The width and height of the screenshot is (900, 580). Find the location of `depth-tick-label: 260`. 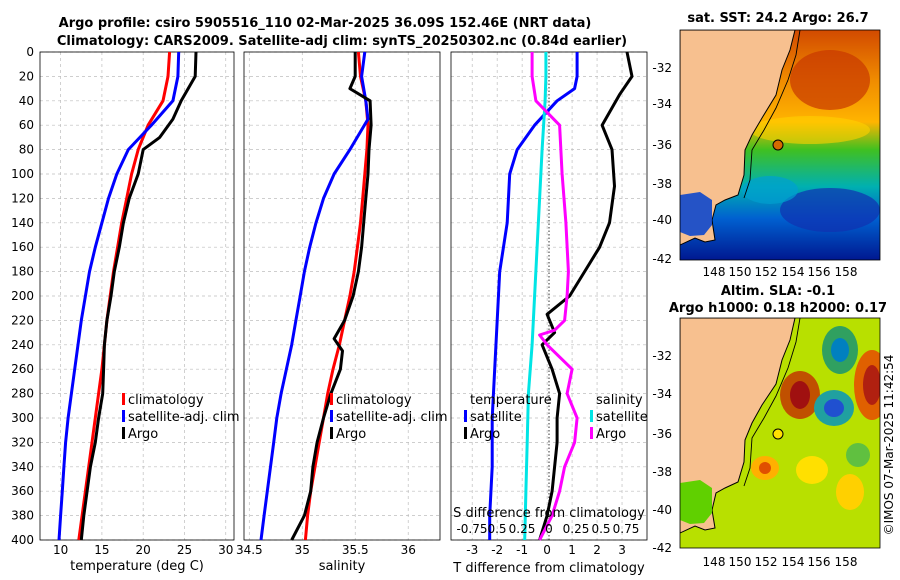

depth-tick-label: 260 is located at coordinates (22, 369).